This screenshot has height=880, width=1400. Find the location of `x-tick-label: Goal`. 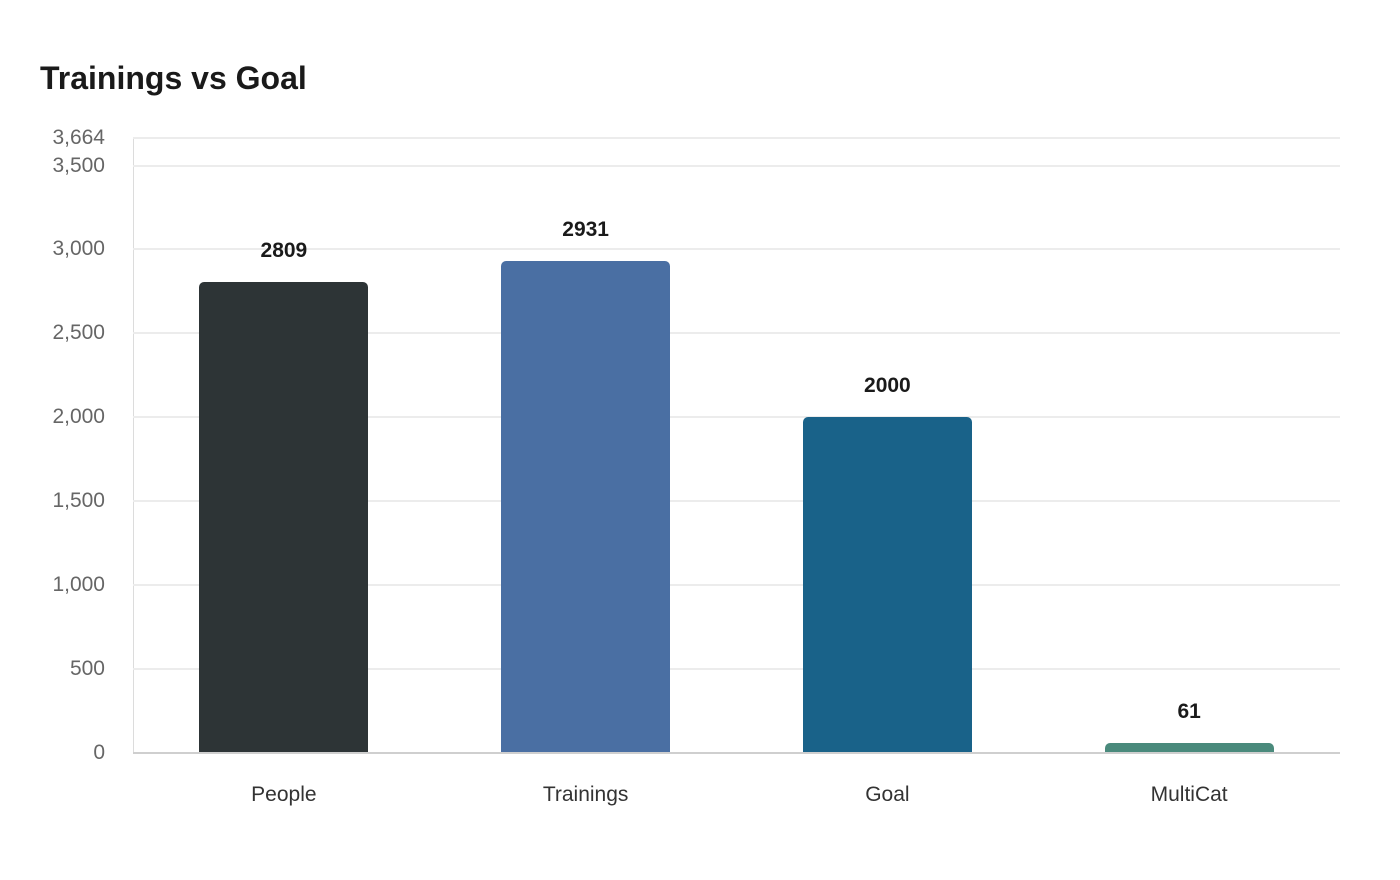

x-tick-label: Goal is located at coordinates (887, 794).